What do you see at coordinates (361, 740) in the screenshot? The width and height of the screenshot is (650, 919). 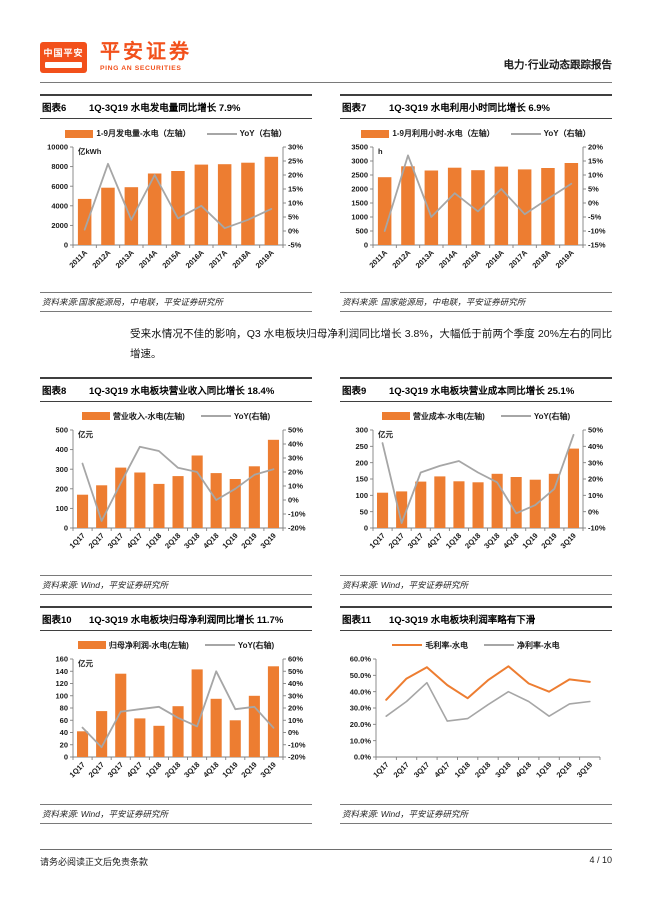 I see `svg-text: 10.0%` at bounding box center [361, 740].